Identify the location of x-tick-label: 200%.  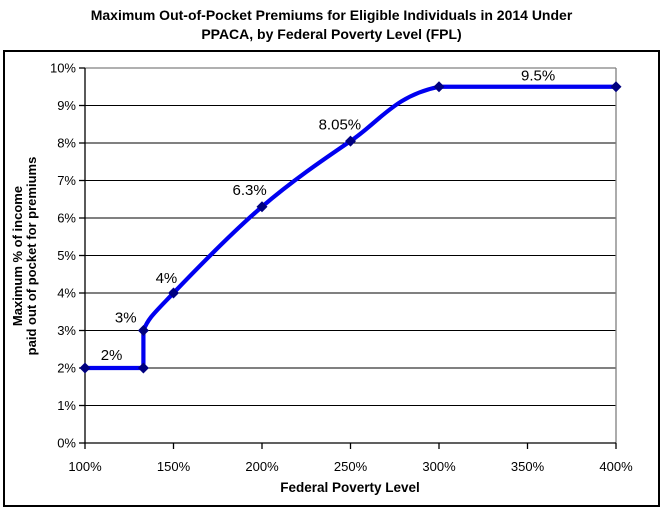
(262, 466).